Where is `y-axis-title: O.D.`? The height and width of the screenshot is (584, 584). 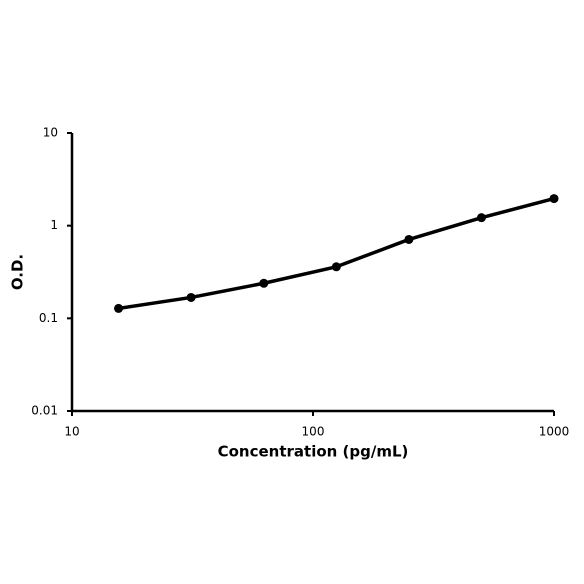 y-axis-title: O.D. is located at coordinates (18, 272).